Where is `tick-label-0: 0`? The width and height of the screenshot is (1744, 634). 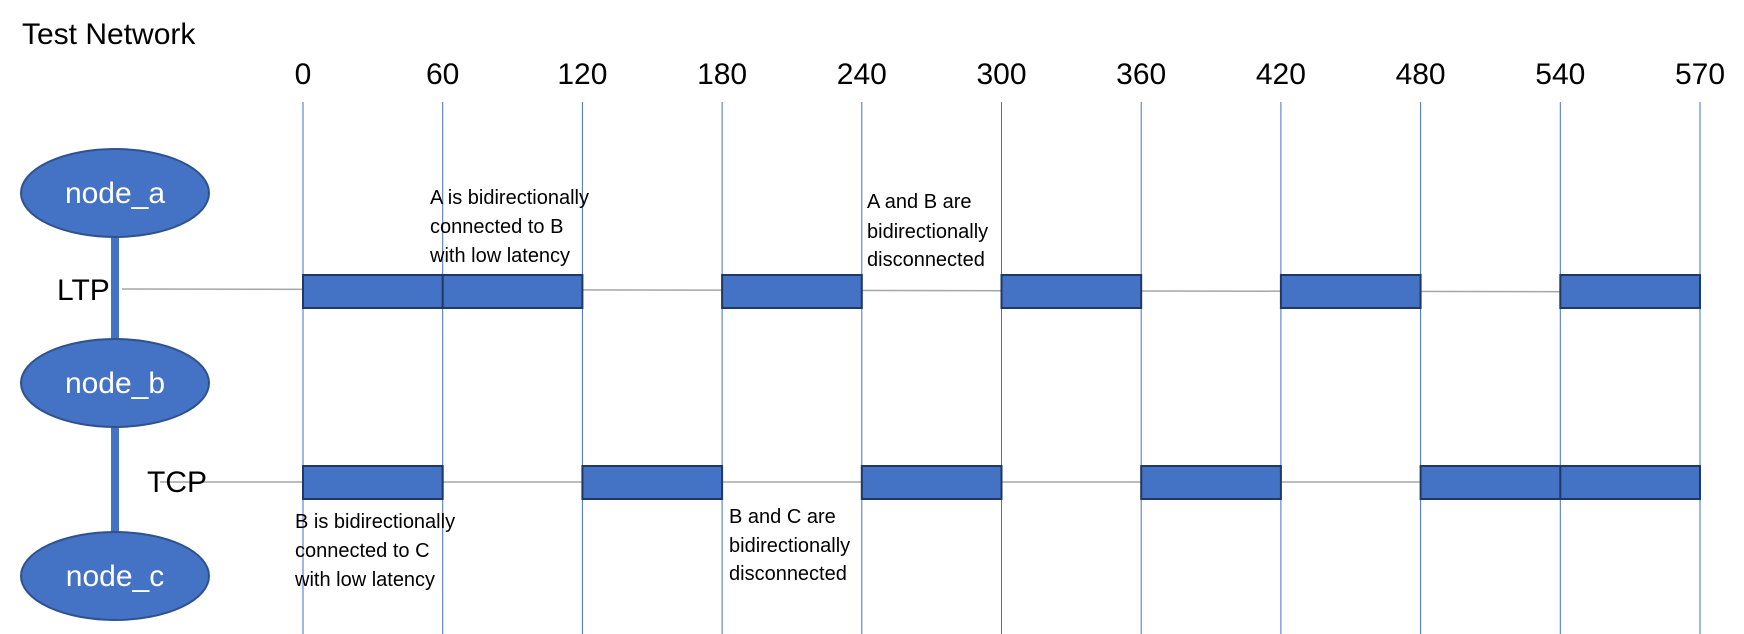
tick-label-0: 0 is located at coordinates (303, 74).